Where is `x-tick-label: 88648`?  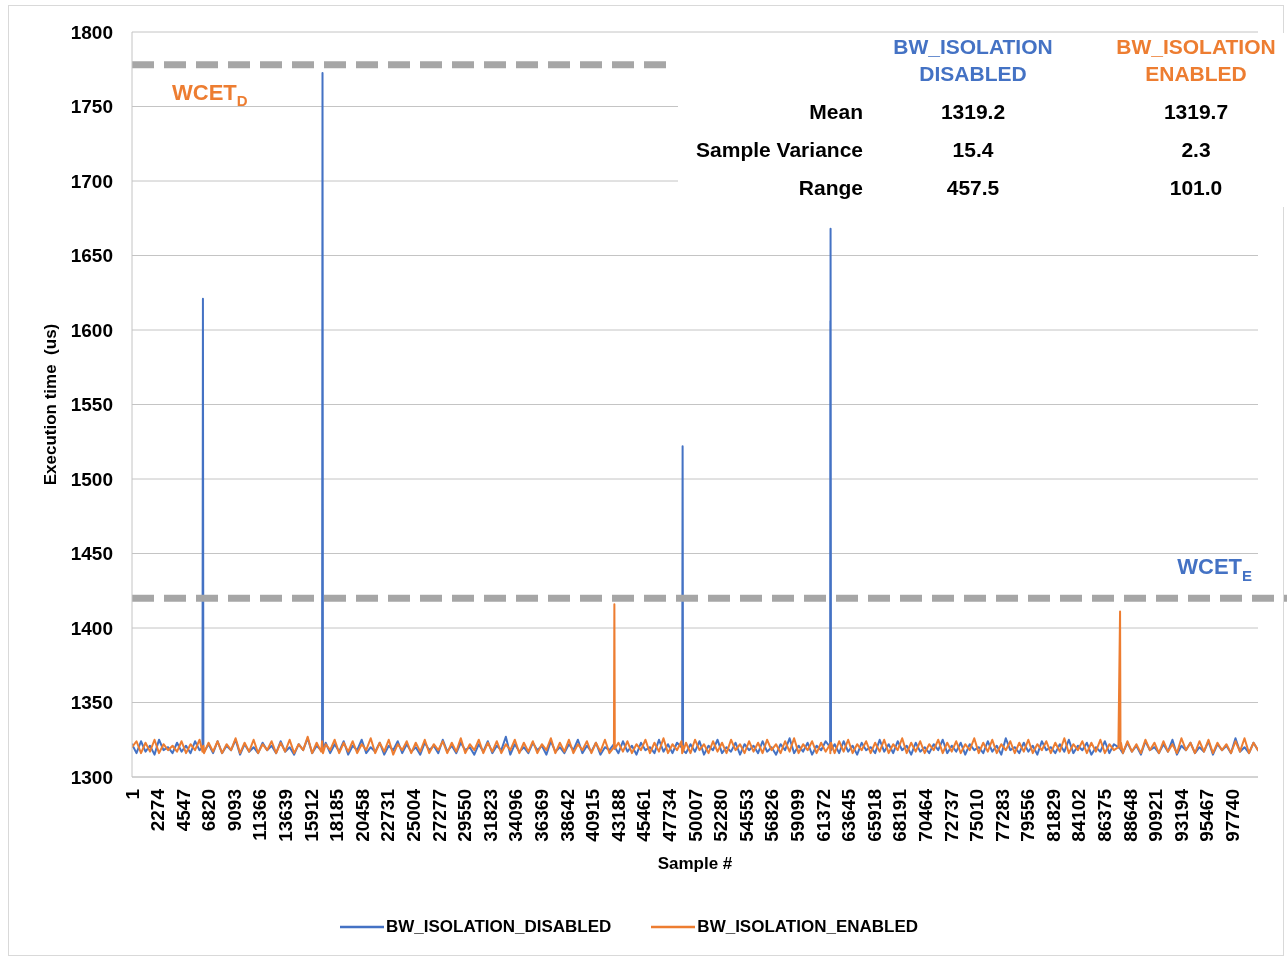
x-tick-label: 88648 is located at coordinates (1130, 815).